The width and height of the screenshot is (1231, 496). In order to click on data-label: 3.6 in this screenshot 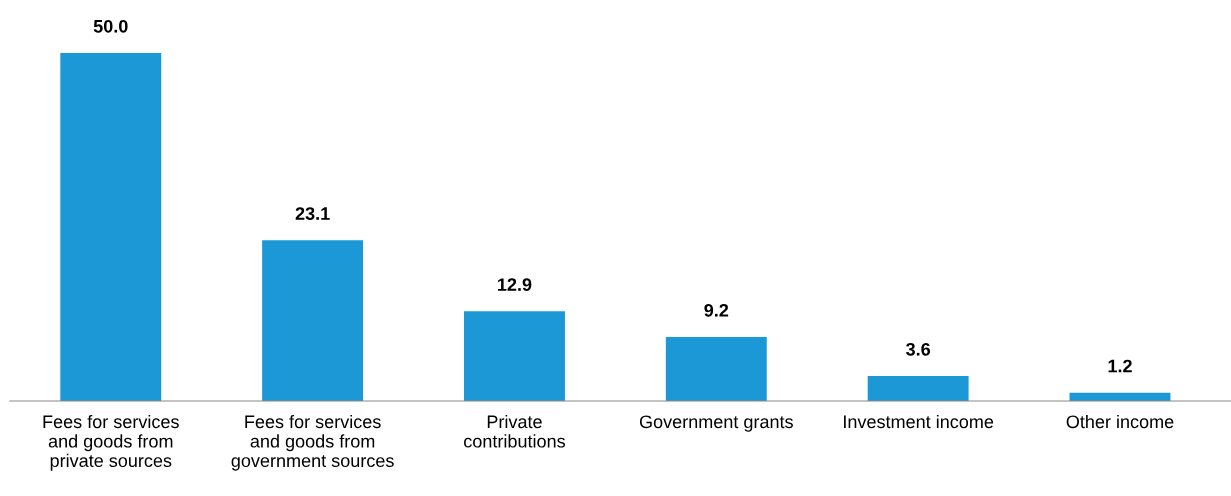, I will do `click(918, 349)`.